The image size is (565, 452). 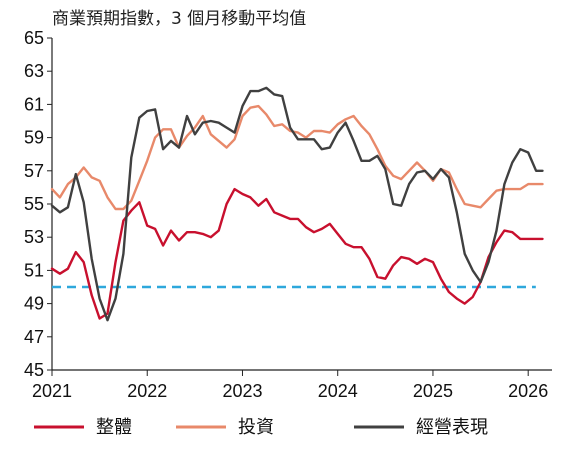 I want to click on x-tick-label: 2024, so click(x=338, y=391).